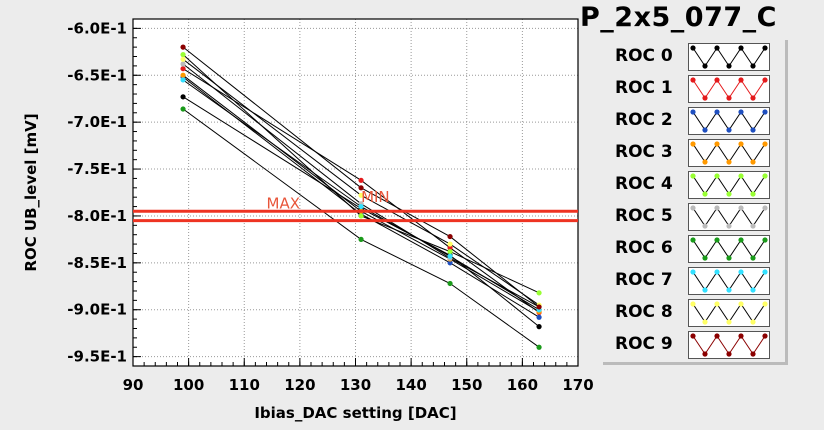 The width and height of the screenshot is (824, 430). Describe the element at coordinates (97, 75) in the screenshot. I see `y-tick-label: -6.5E-1` at that location.